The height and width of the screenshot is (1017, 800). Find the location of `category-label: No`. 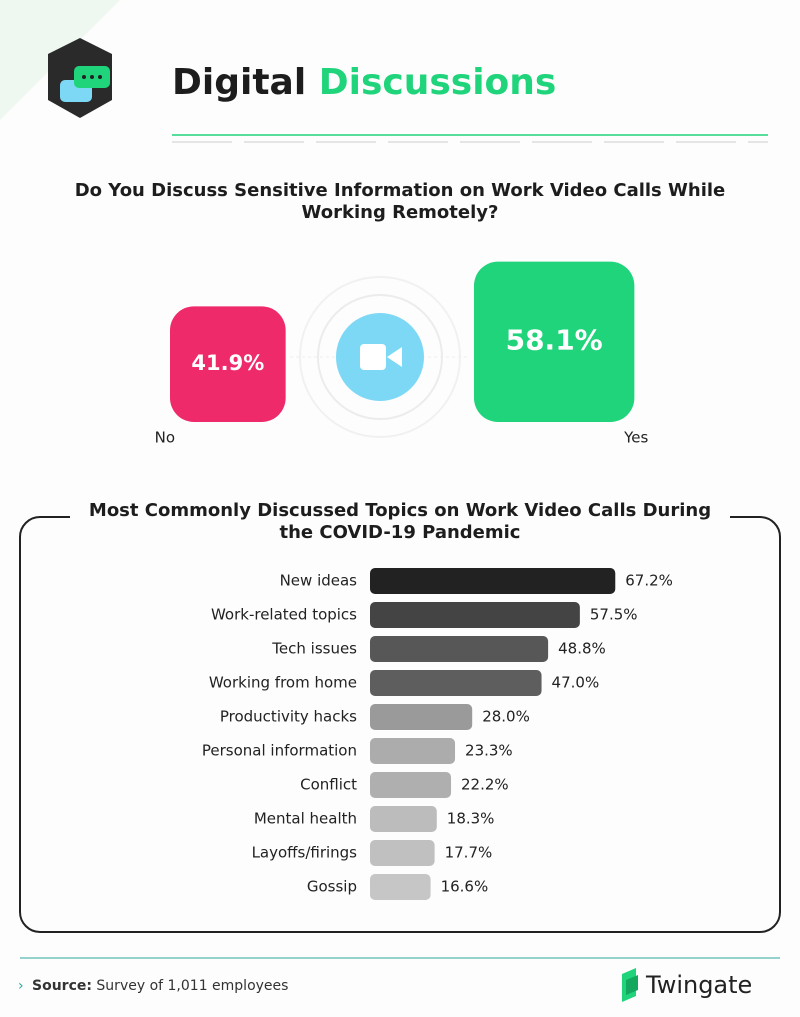

category-label: No is located at coordinates (165, 438).